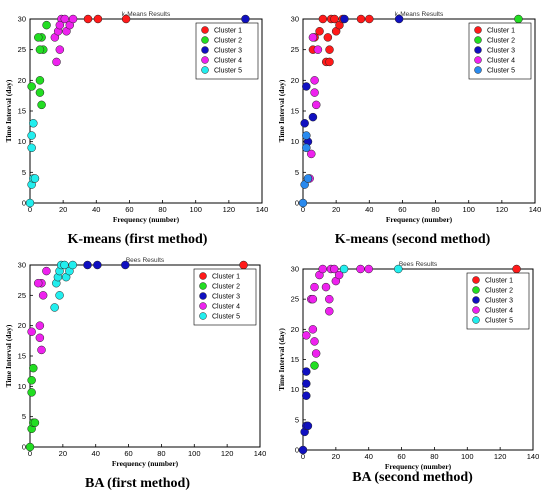 This screenshot has width=550, height=493. Describe the element at coordinates (418, 264) in the screenshot. I see `chart-title: Bees Results` at that location.